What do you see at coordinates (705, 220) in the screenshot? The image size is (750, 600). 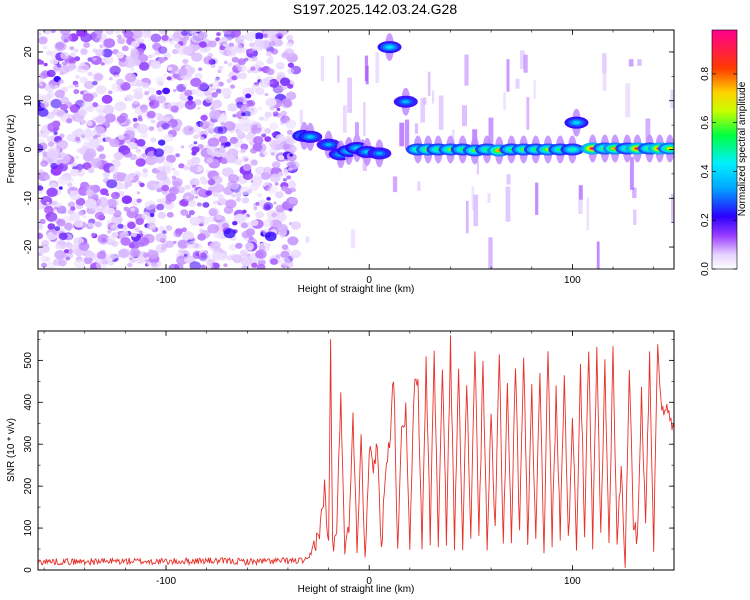 I see `colorbar-tick-label: 0.2` at bounding box center [705, 220].